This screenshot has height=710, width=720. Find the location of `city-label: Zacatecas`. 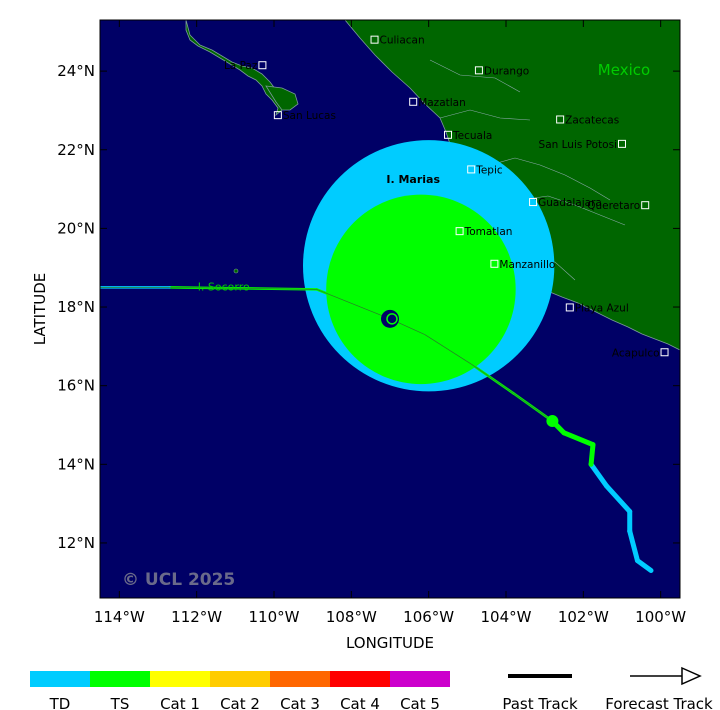

city-label: Zacatecas is located at coordinates (592, 120).